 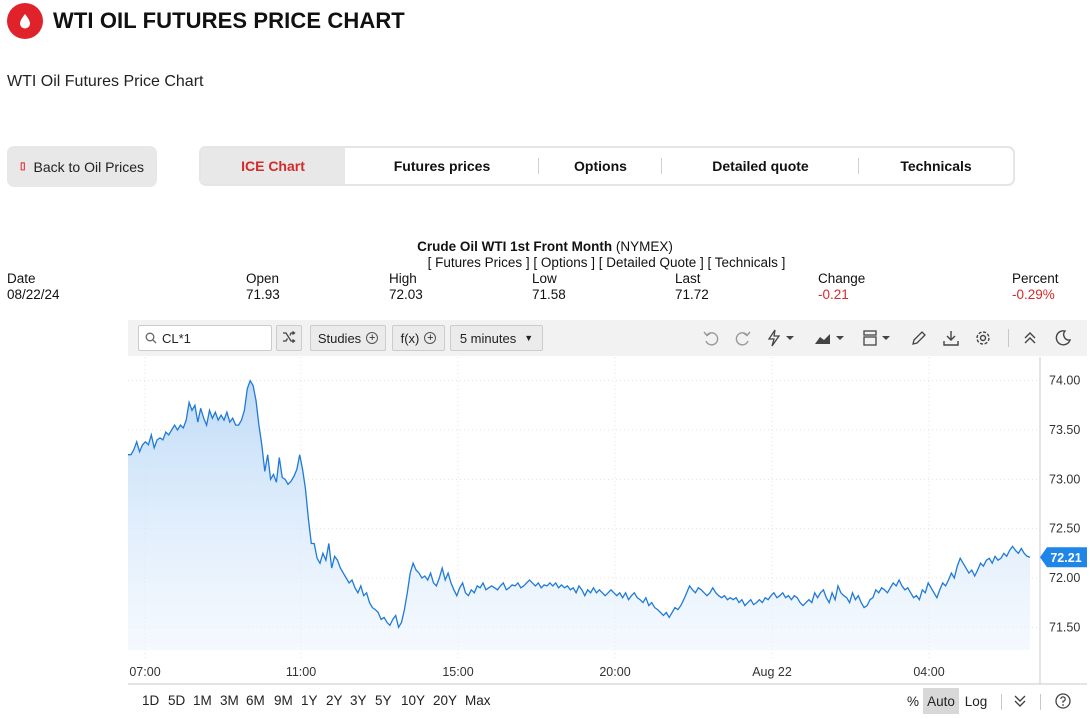 I want to click on range-option-5d: 5D, so click(x=177, y=700).